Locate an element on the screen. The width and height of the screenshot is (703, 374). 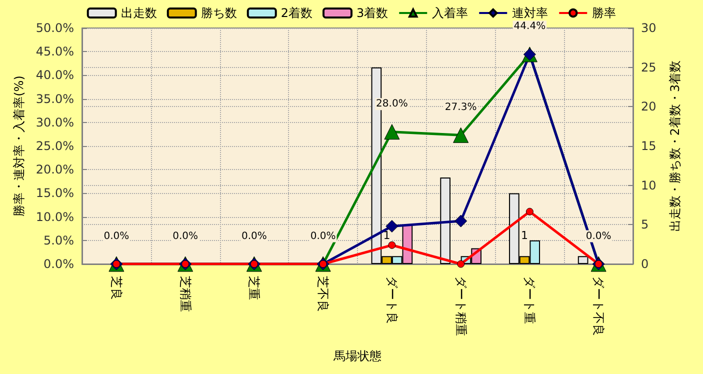
data-label: 27.3% is located at coordinates (460, 107).